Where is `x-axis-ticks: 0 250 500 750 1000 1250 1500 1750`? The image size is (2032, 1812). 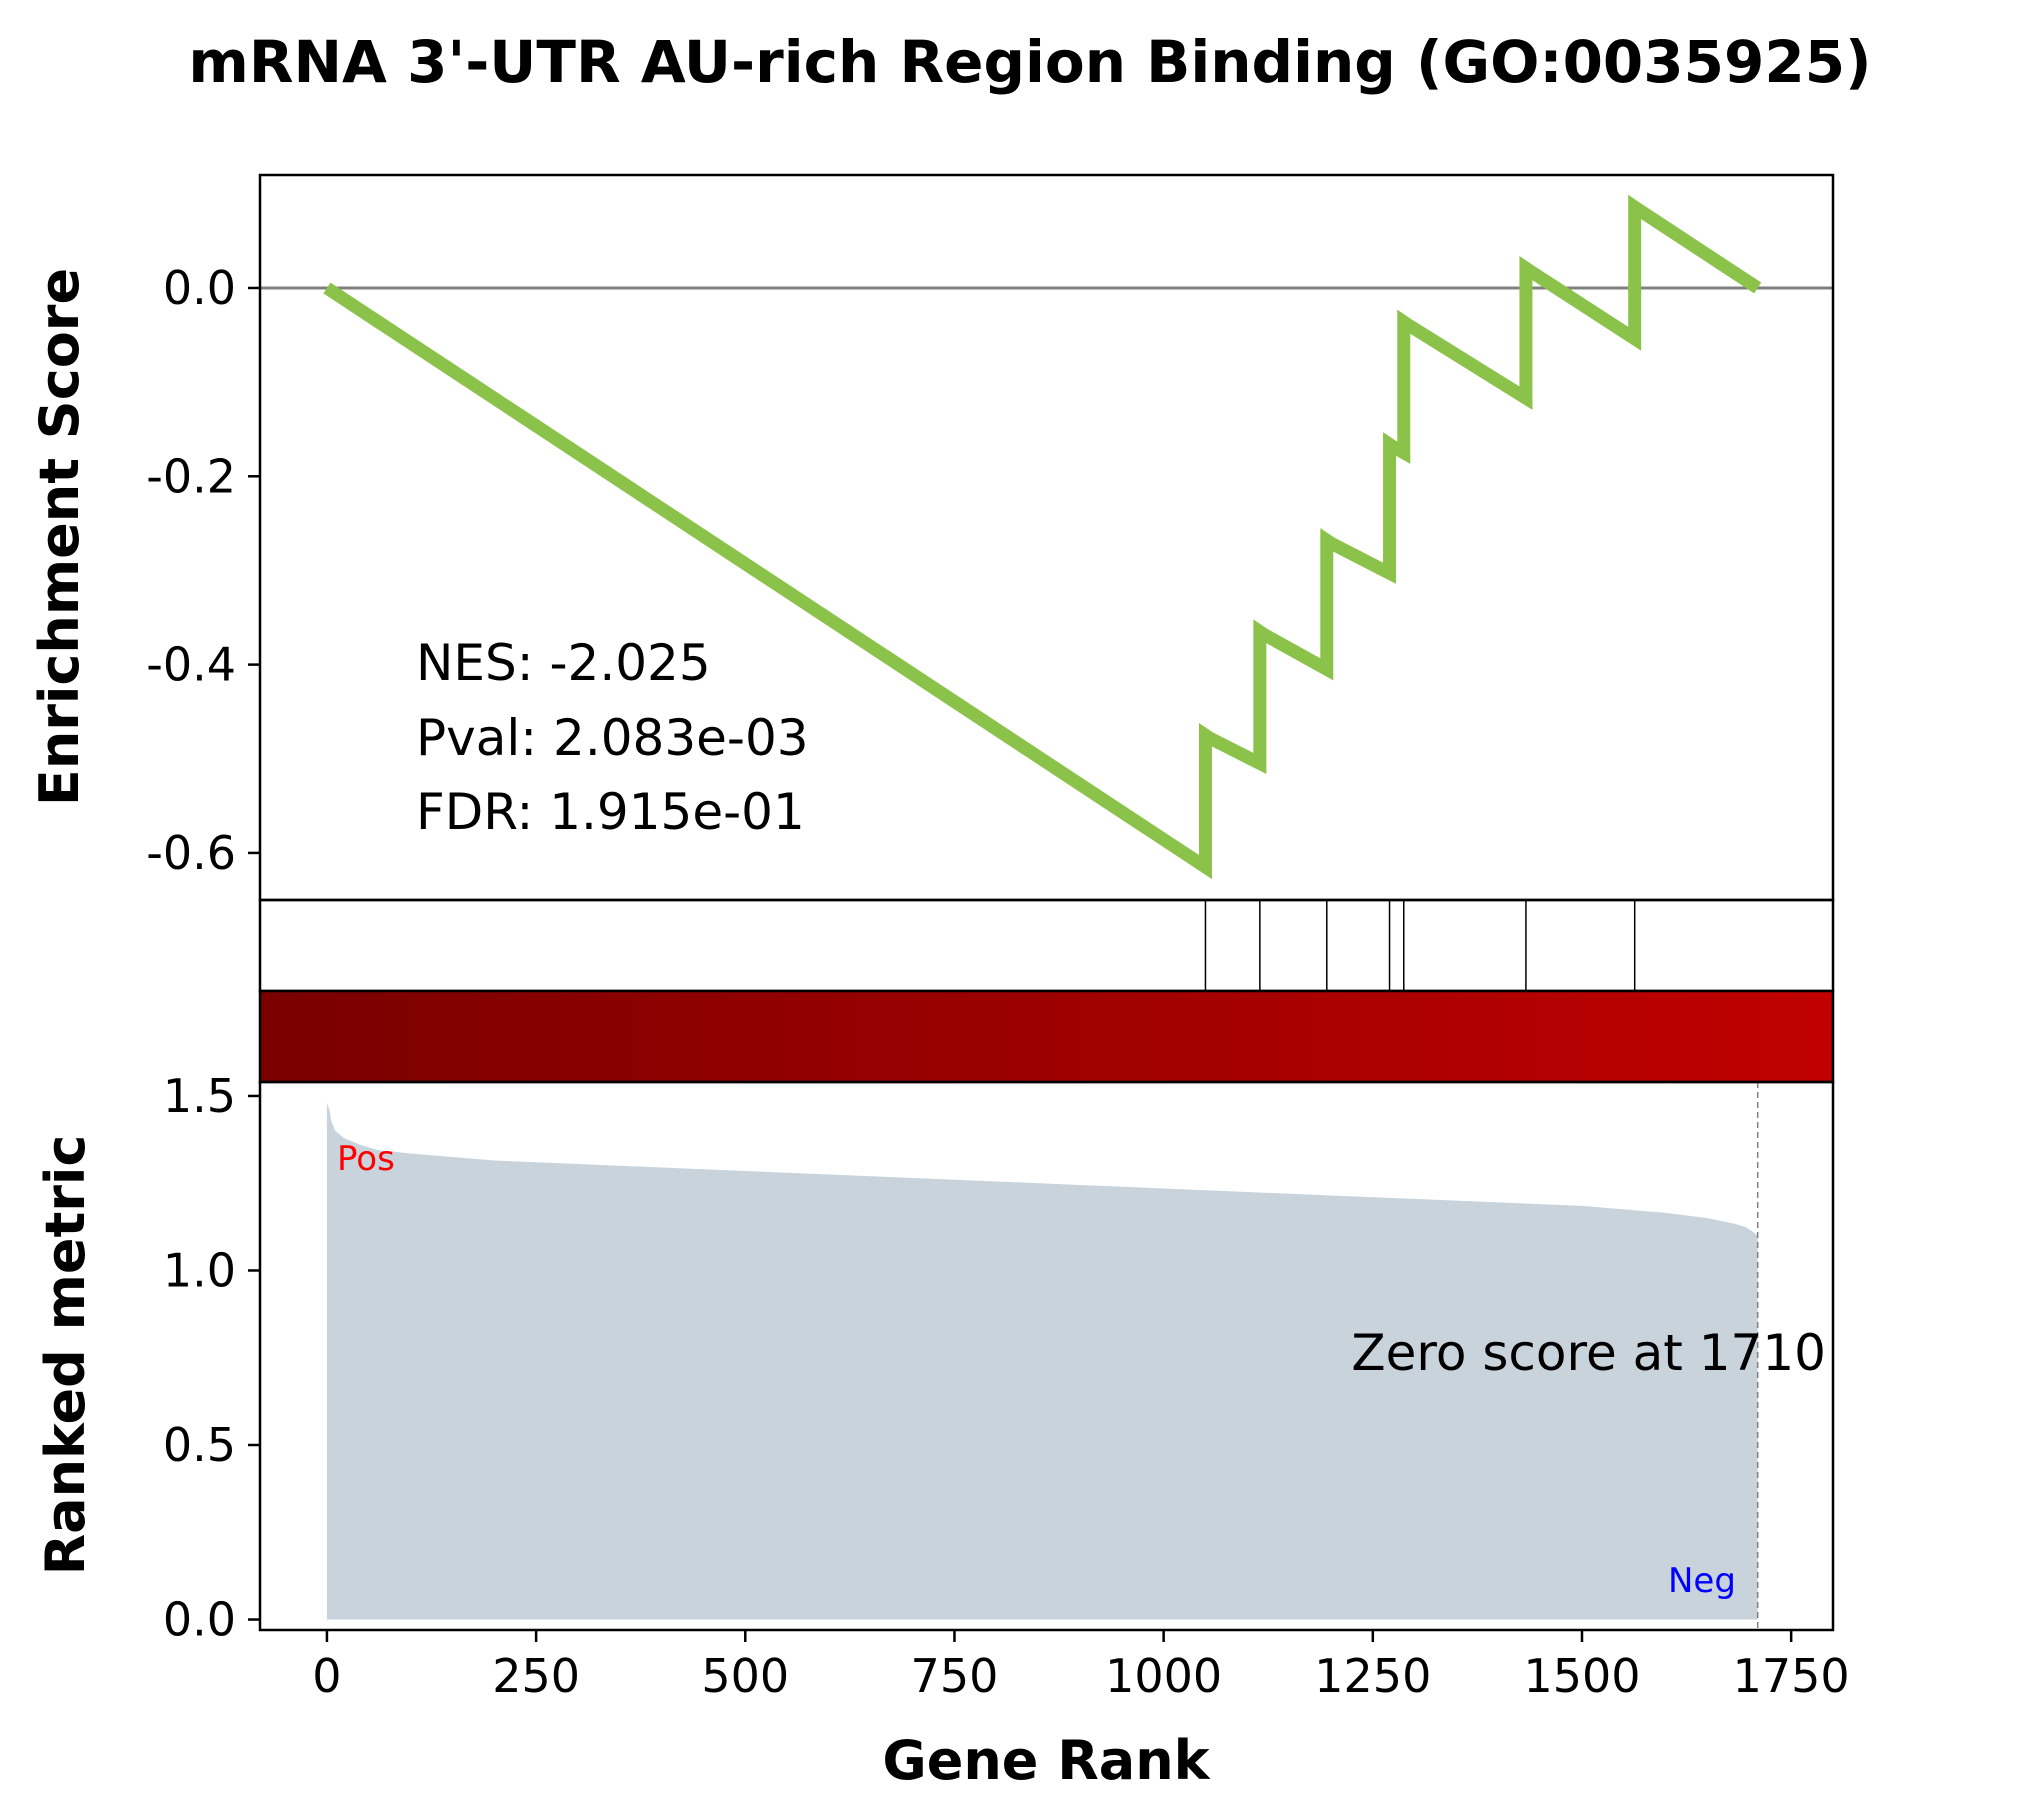 x-axis-ticks: 0 250 500 750 1000 1250 1500 1750 is located at coordinates (1081, 1666).